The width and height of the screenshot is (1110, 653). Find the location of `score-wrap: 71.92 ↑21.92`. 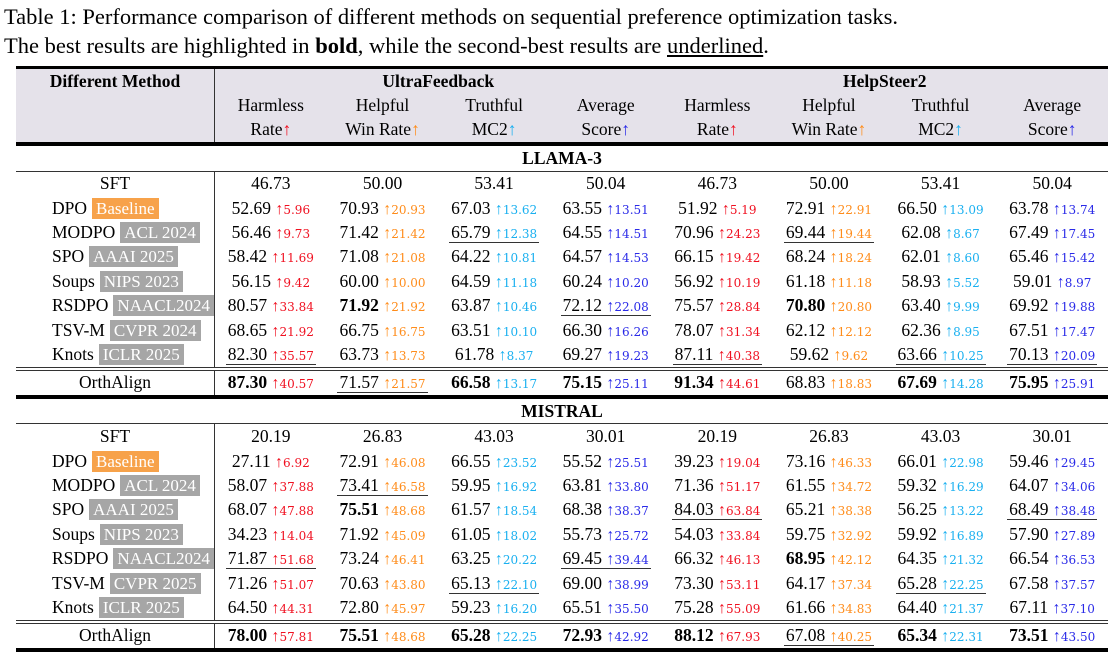

score-wrap: 71.92 ↑21.92 is located at coordinates (382, 305).